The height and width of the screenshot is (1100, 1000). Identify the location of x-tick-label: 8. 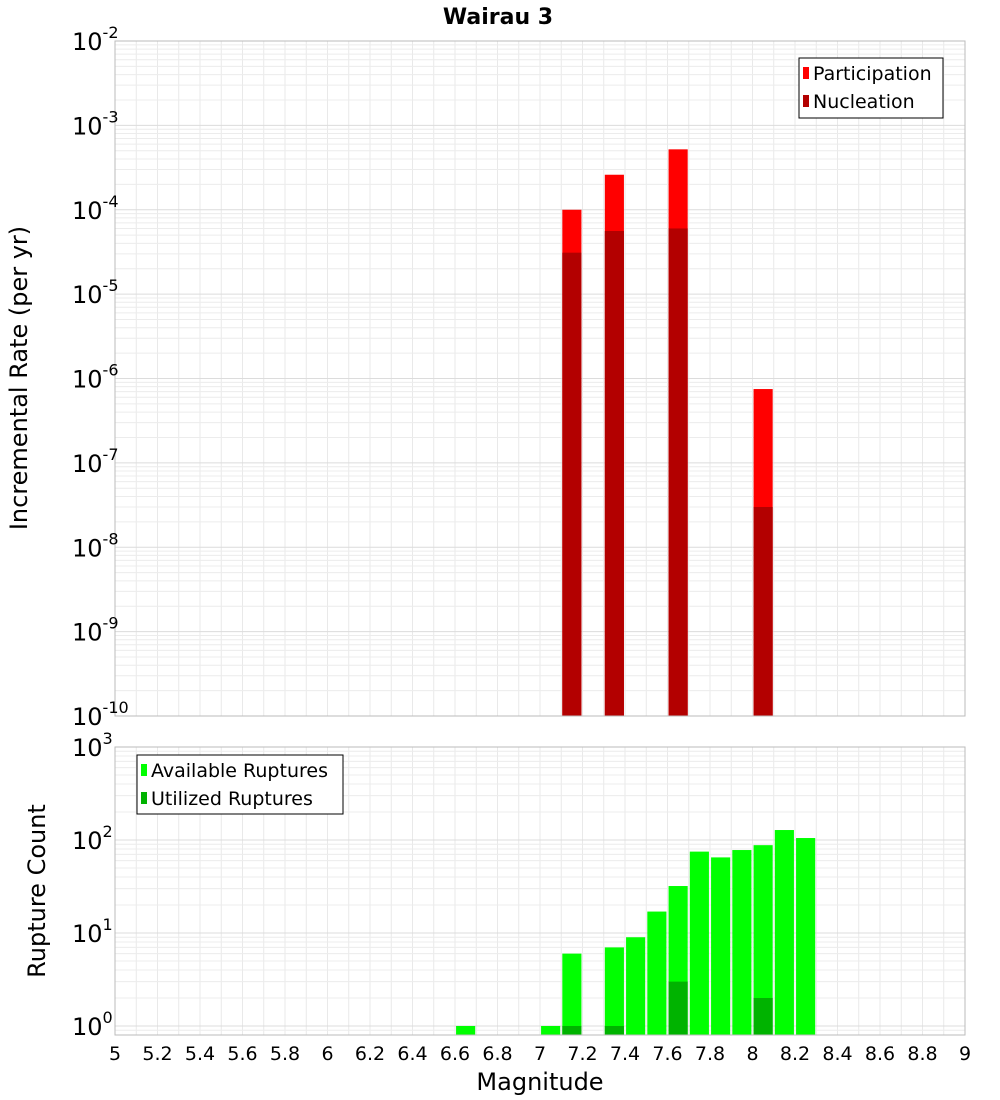
(752, 1054).